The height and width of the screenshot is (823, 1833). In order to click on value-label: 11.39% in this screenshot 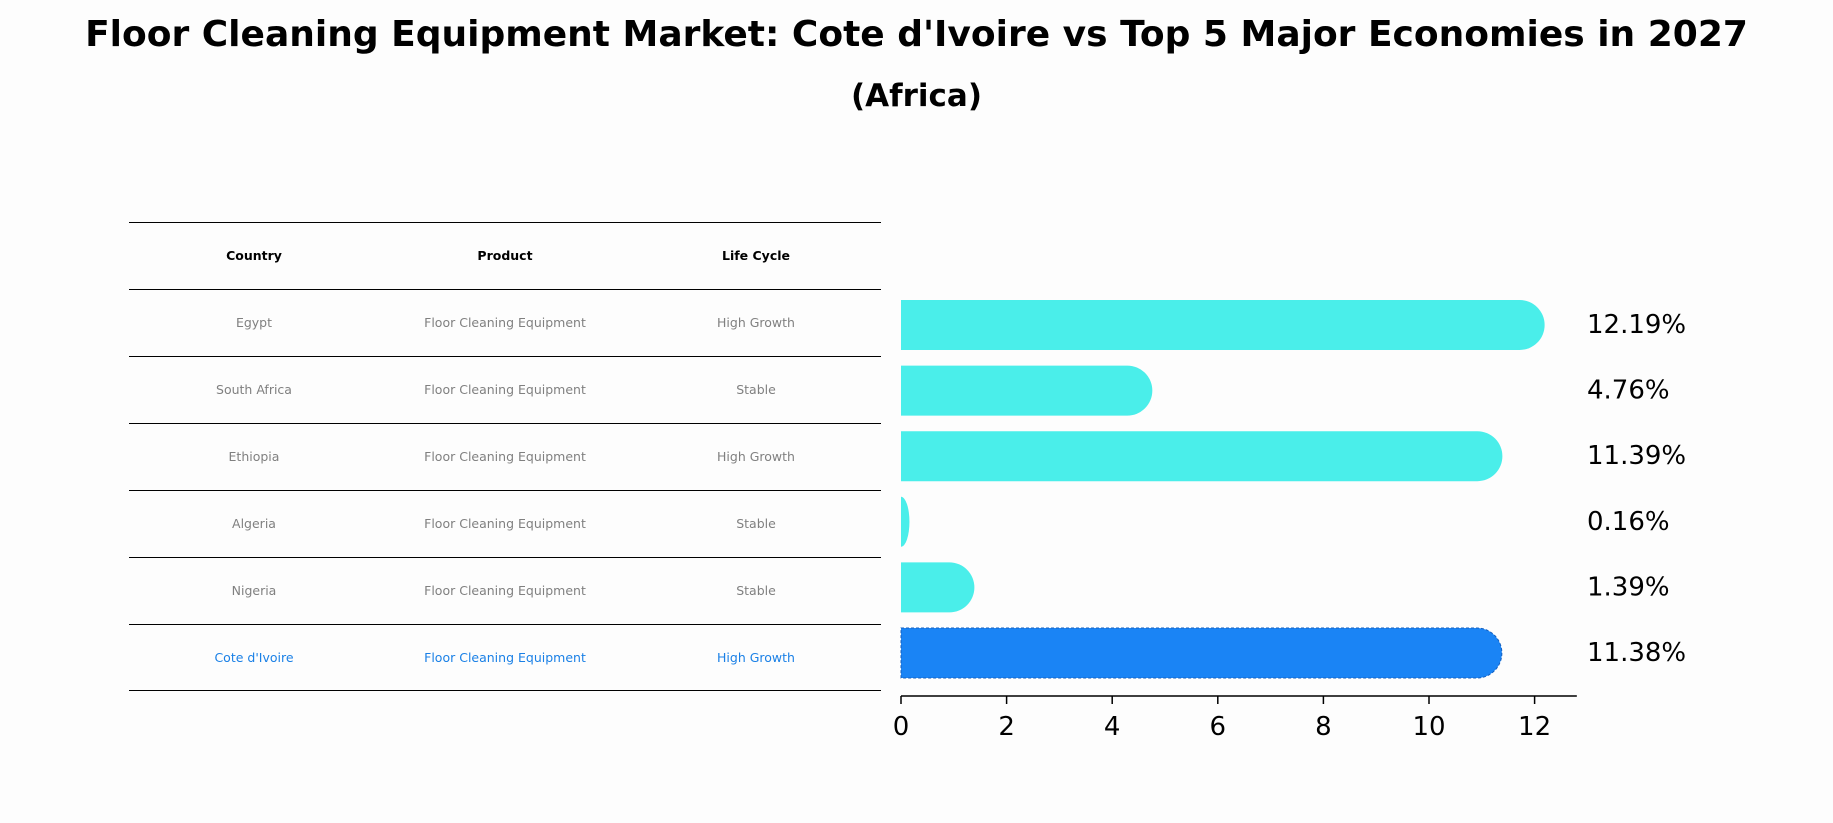, I will do `click(1636, 456)`.